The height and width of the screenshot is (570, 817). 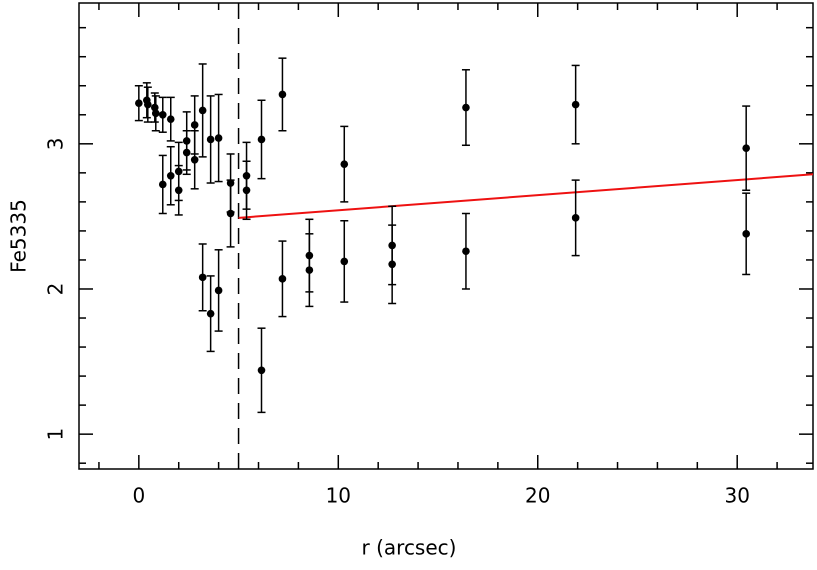 I want to click on y-tick-label: 3, so click(x=56, y=143).